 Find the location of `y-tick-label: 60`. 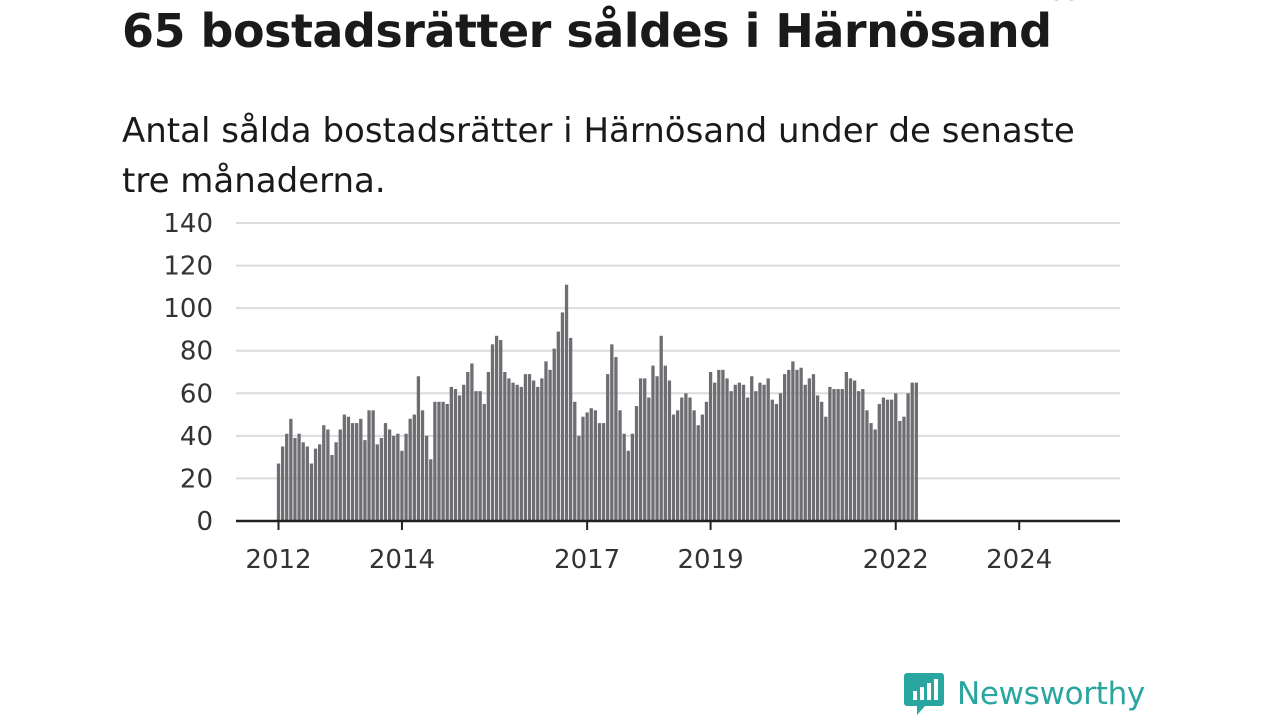

y-tick-label: 60 is located at coordinates (196, 394).